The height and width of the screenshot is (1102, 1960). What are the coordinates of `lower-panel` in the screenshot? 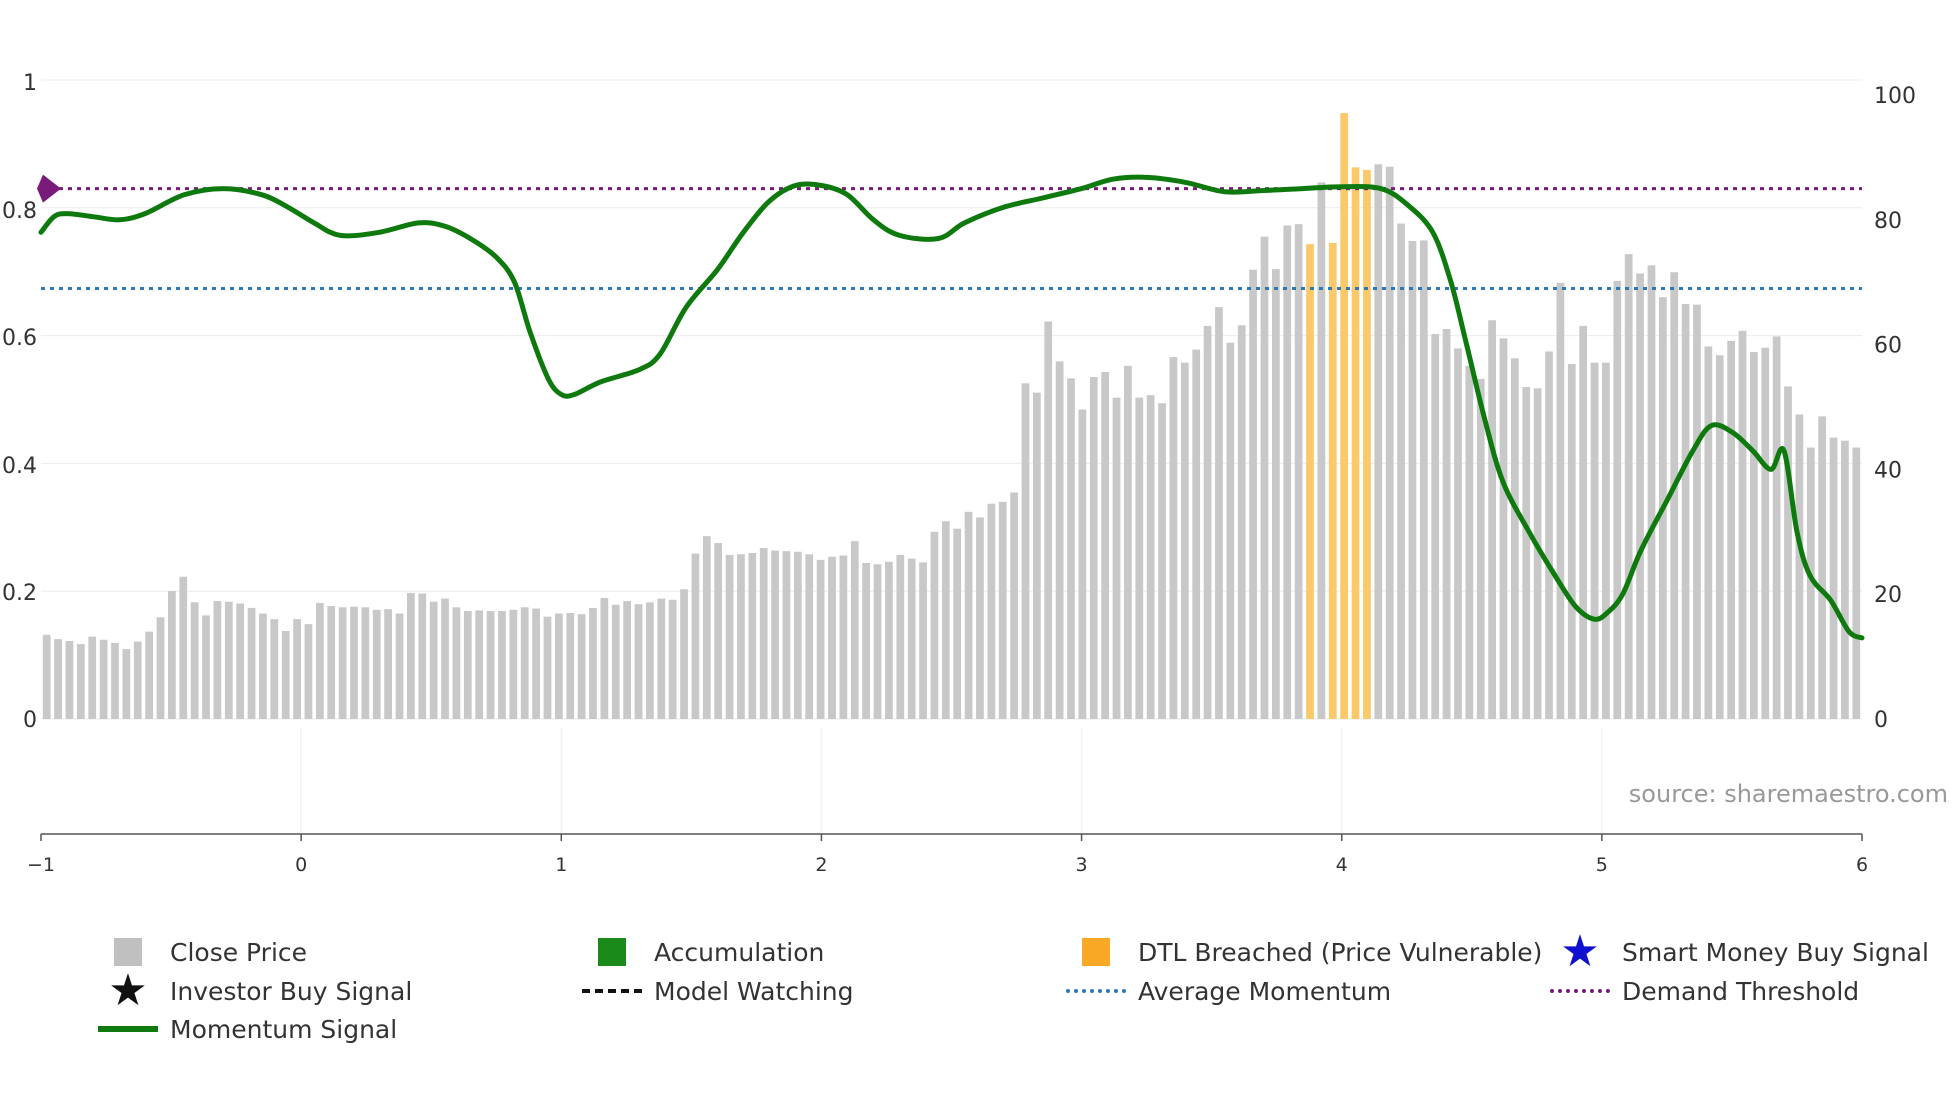 It's located at (951, 781).